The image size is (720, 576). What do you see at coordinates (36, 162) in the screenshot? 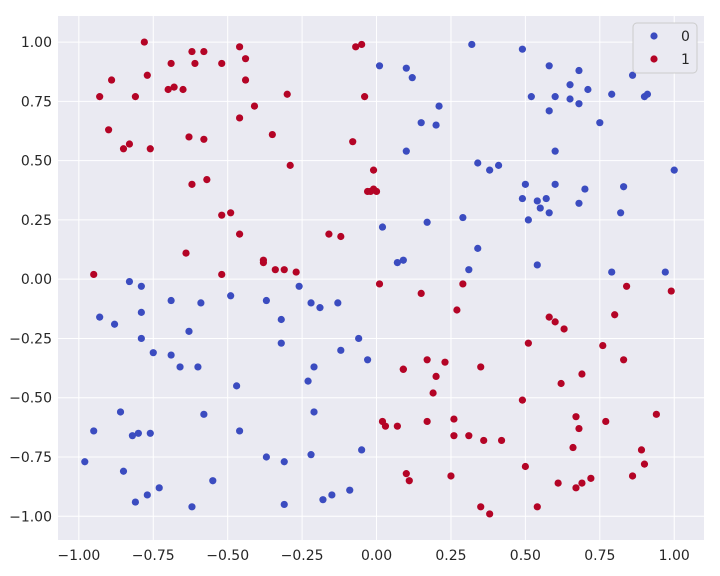
I see `y-tick-label: 0.50` at bounding box center [36, 162].